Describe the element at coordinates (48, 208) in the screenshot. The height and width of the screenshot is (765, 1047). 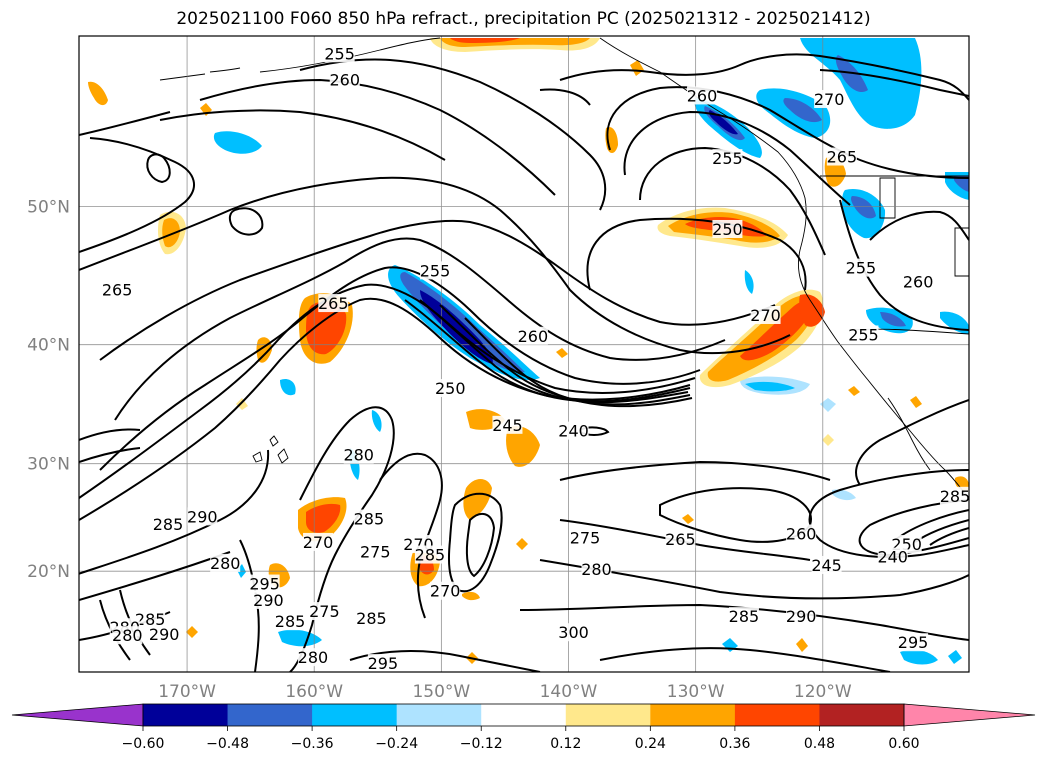
I see `latitude-tick-label: 50°N` at that location.